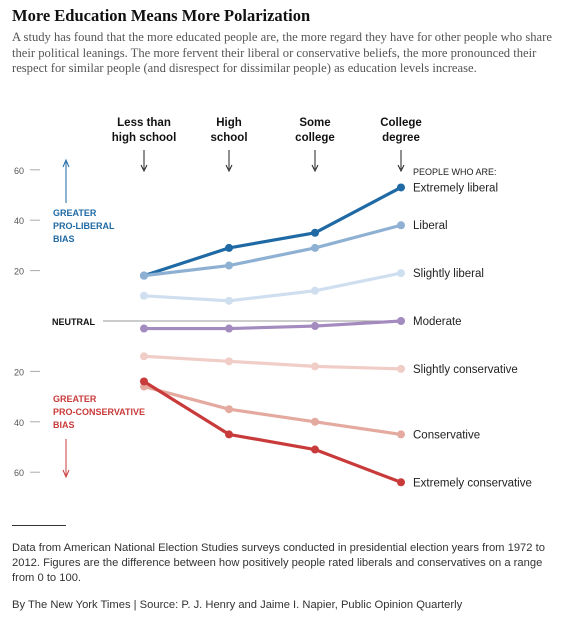 The width and height of the screenshot is (580, 639). What do you see at coordinates (448, 274) in the screenshot?
I see `series-label: Slightly liberal` at bounding box center [448, 274].